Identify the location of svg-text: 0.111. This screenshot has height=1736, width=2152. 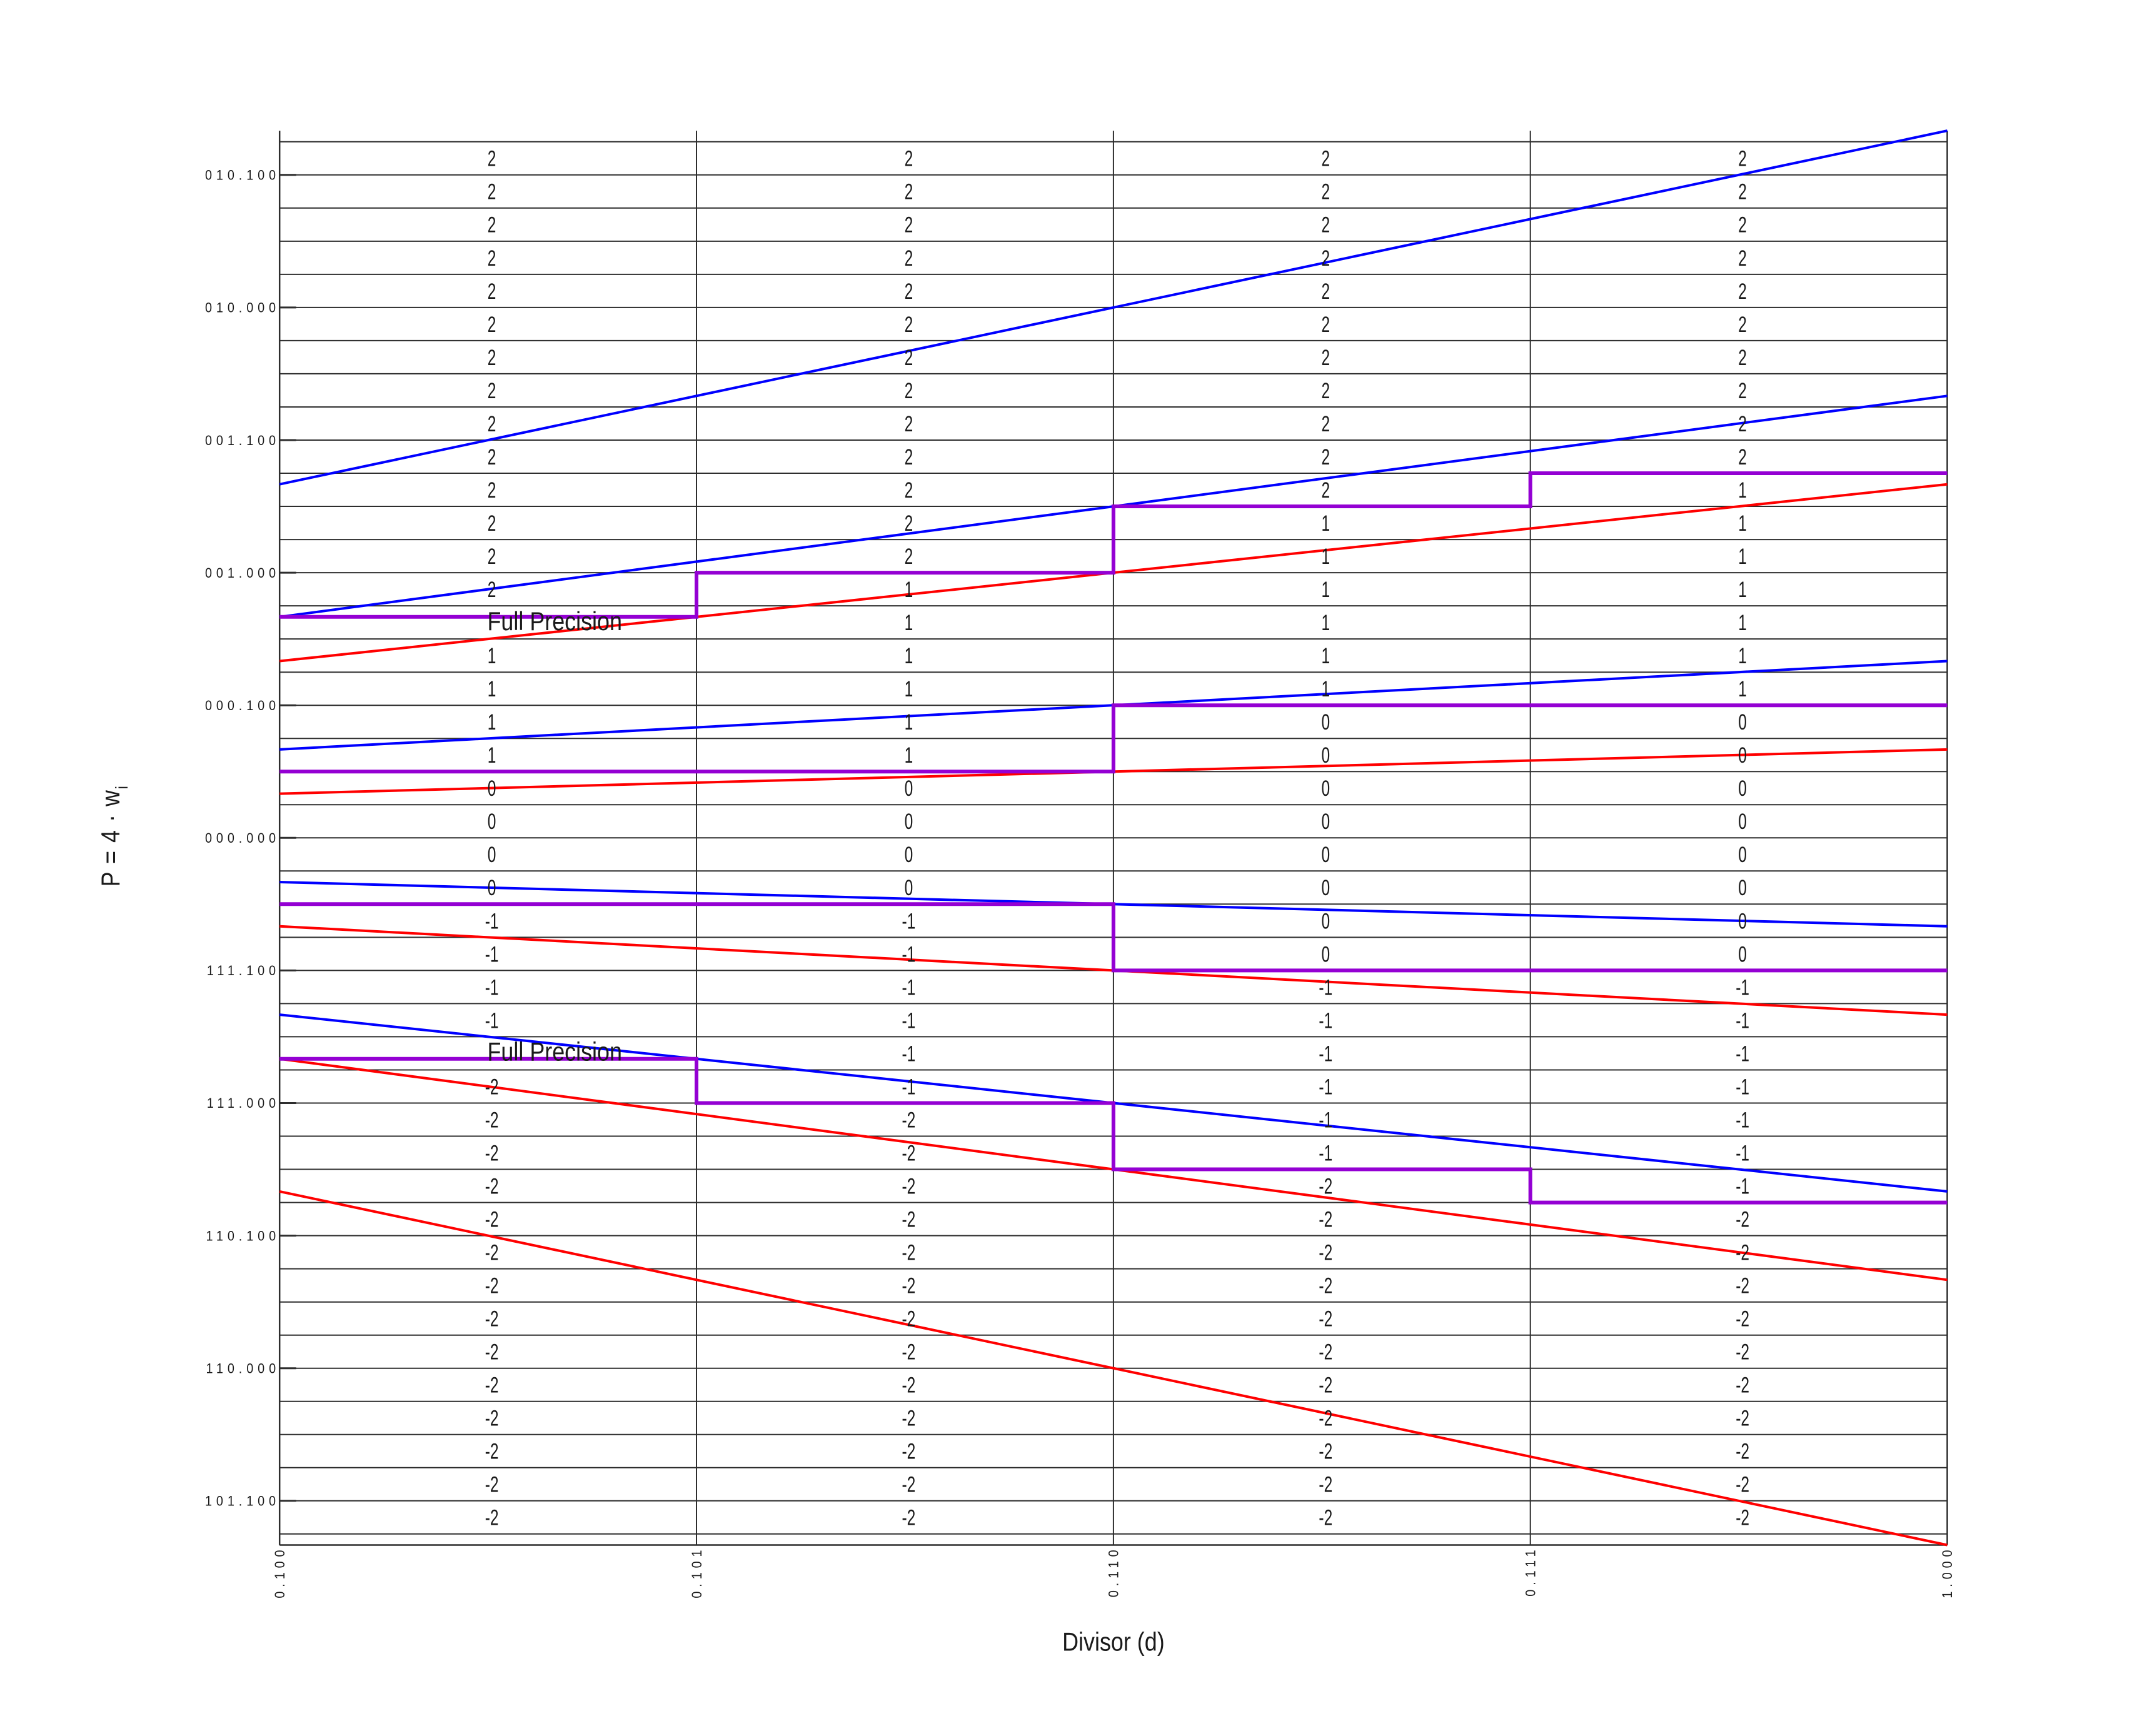
(1530, 1571).